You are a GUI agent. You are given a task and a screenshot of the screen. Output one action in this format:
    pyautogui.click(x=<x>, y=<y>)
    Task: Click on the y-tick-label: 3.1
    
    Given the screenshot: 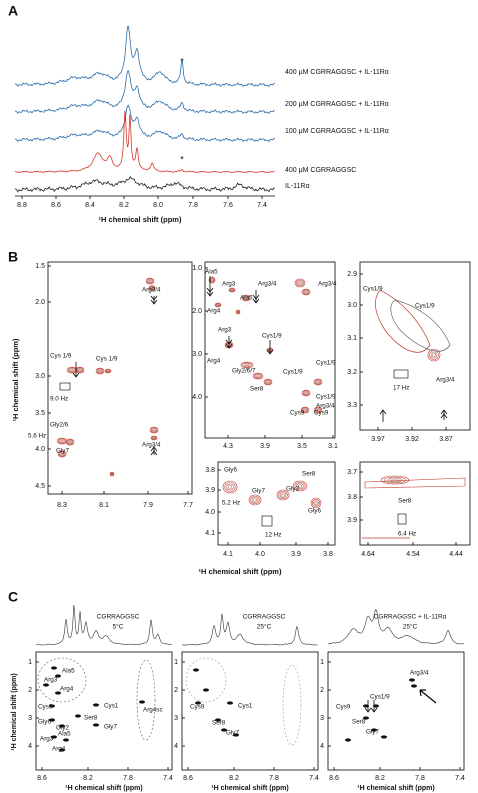 What is the action you would take?
    pyautogui.click(x=352, y=338)
    